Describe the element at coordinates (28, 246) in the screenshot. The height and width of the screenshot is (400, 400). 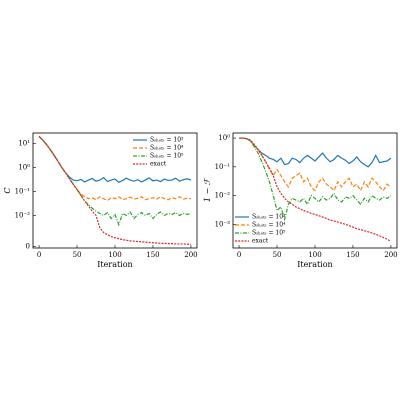
I see `y-tick-label: 0` at that location.